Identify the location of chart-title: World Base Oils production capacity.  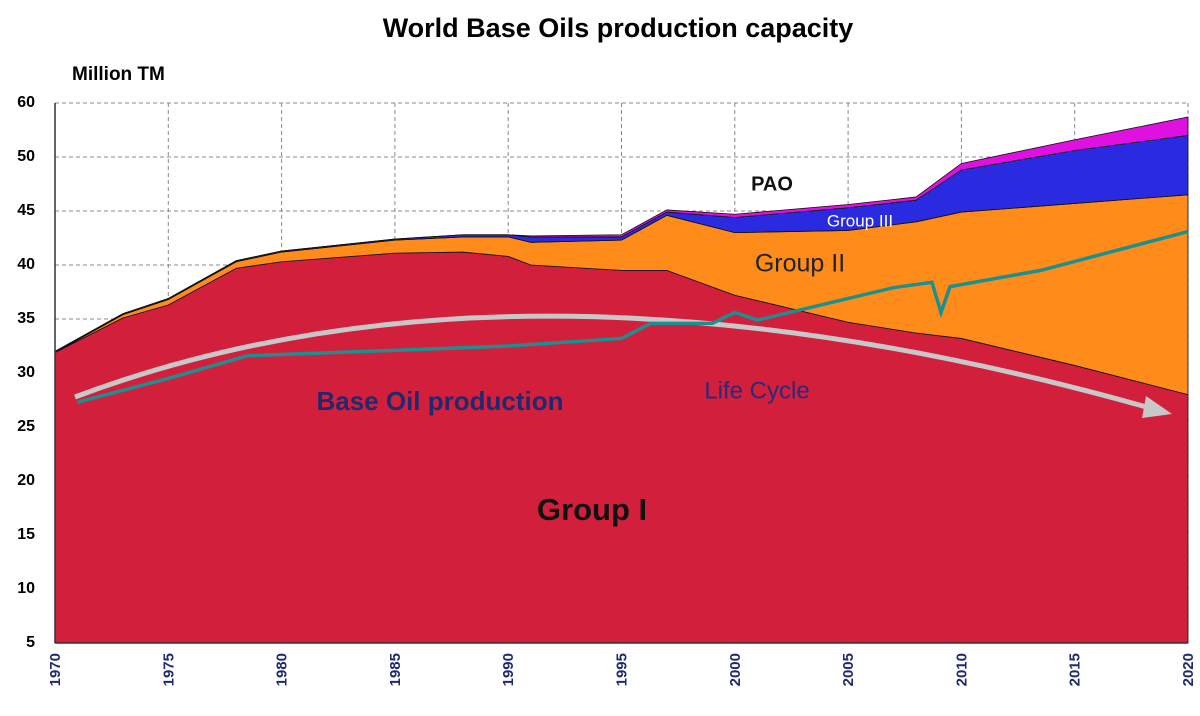
(618, 28).